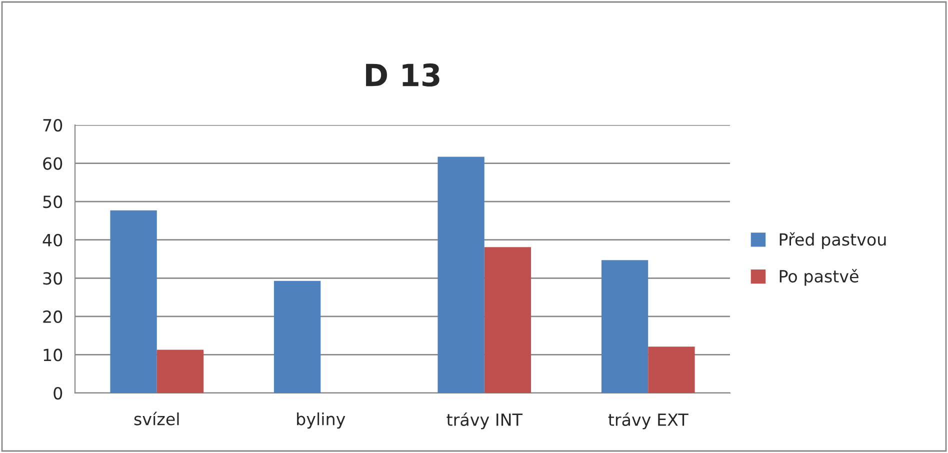 Image resolution: width=948 pixels, height=453 pixels. I want to click on y-tick-label: 50, so click(52, 202).